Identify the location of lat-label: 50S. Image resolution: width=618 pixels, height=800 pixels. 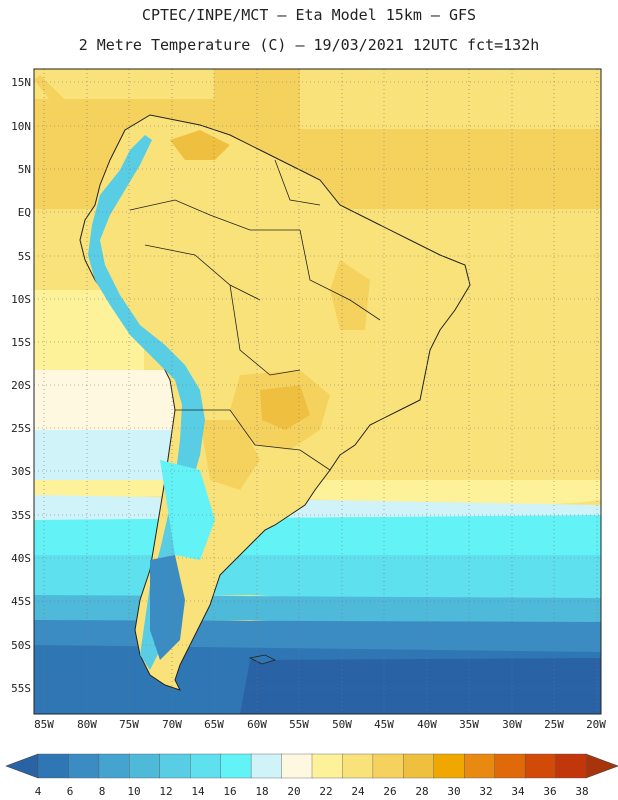
(21, 645).